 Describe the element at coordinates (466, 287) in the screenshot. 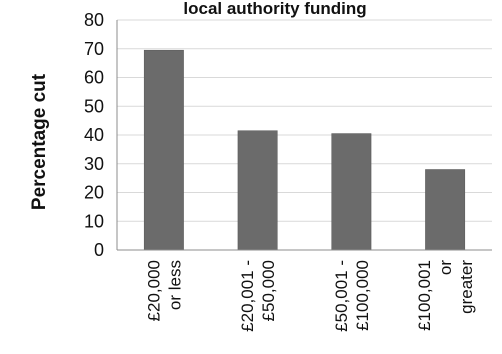

I see `x-tick-label: greater` at that location.